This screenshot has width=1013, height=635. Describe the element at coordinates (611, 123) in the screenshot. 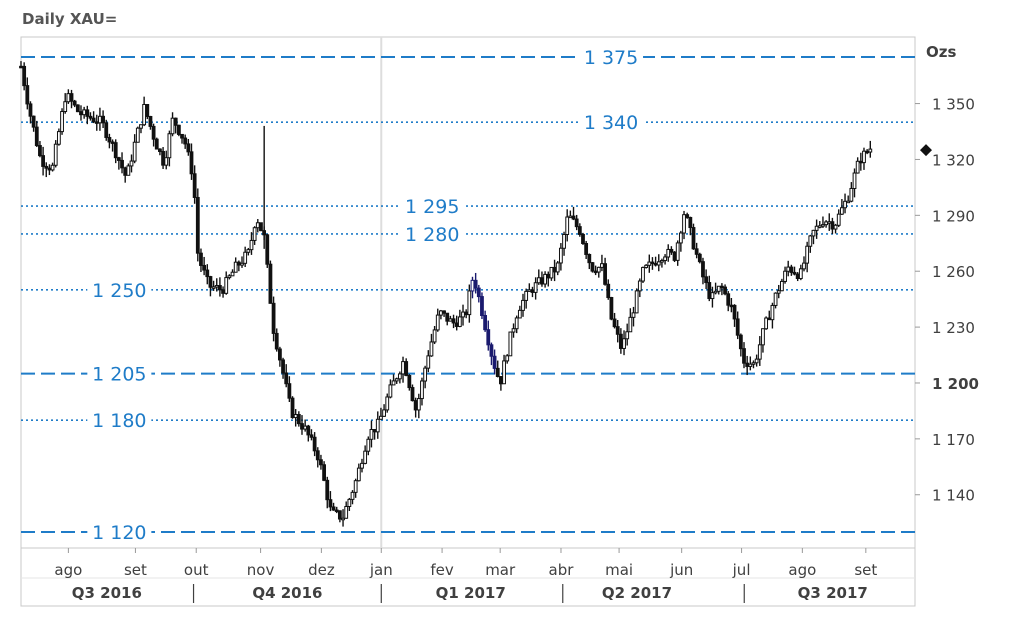

I see `level-label: 1 340` at that location.